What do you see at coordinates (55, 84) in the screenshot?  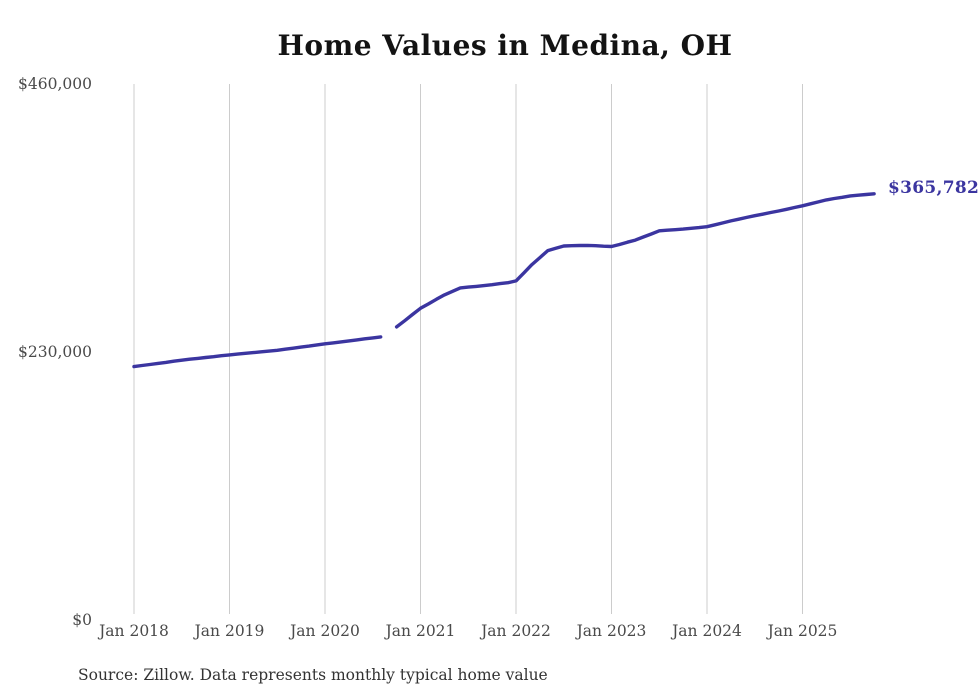 I see `y-tick-label: $460,000` at bounding box center [55, 84].